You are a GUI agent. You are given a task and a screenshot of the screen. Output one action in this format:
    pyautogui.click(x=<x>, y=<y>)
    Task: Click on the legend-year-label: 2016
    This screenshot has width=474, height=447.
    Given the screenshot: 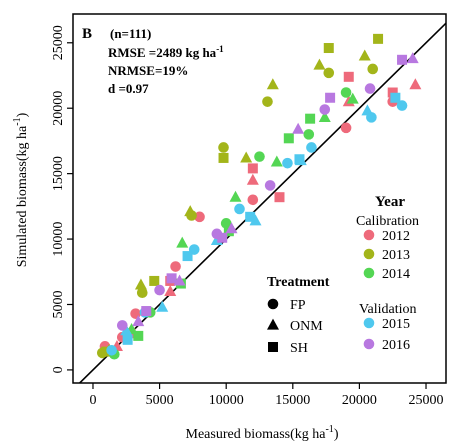 What is the action you would take?
    pyautogui.click(x=396, y=345)
    